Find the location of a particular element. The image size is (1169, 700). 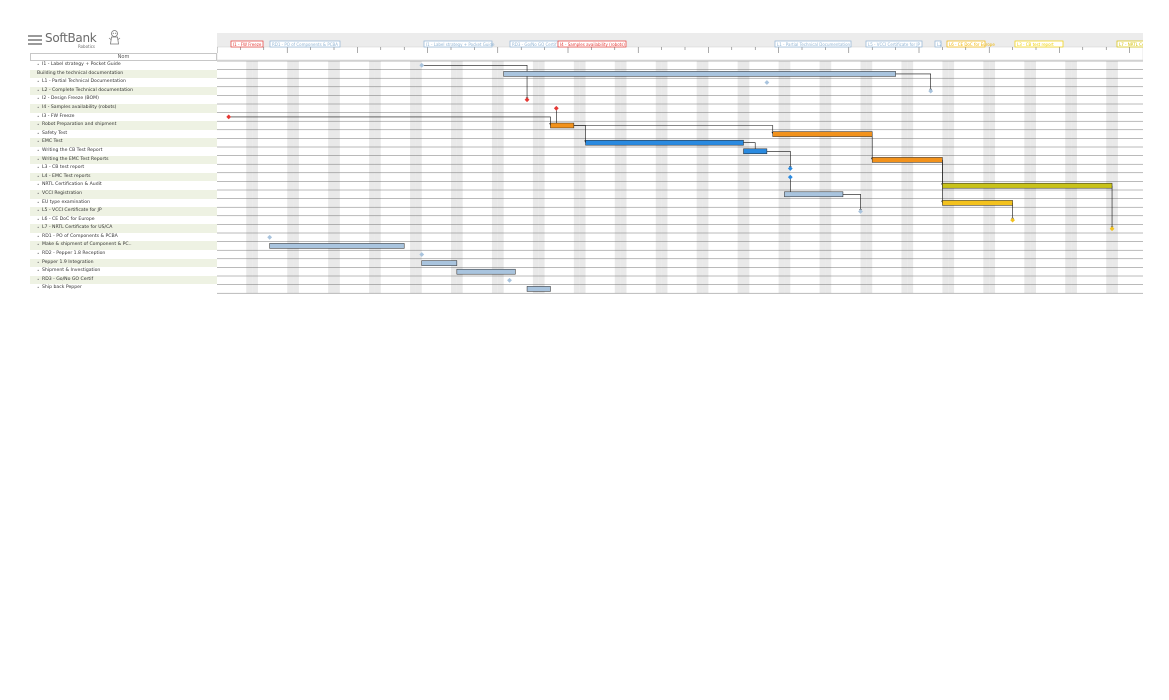

task-name: RD1 - PO of Components & PCBA is located at coordinates (80, 236).